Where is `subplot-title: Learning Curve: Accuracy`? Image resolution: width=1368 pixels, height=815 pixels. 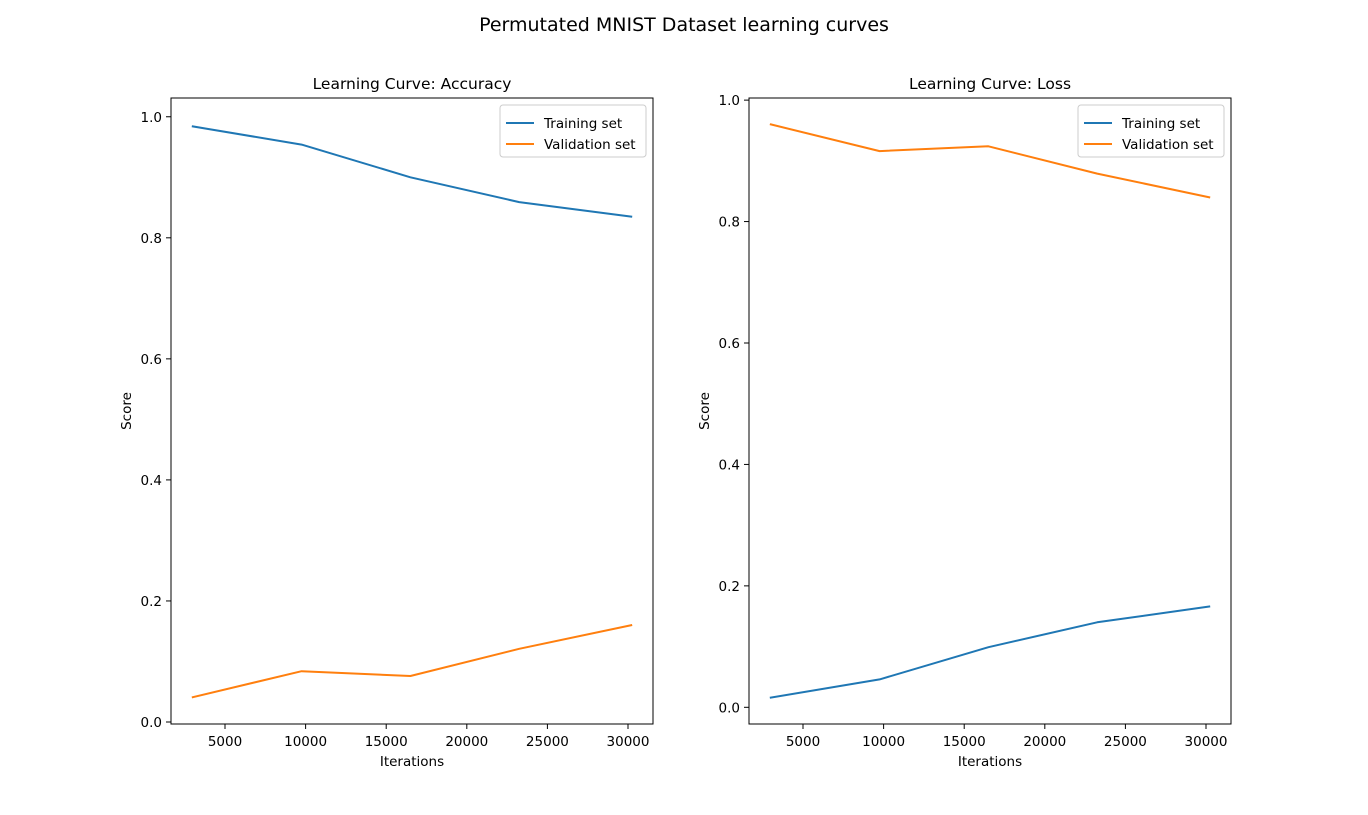 subplot-title: Learning Curve: Accuracy is located at coordinates (412, 84).